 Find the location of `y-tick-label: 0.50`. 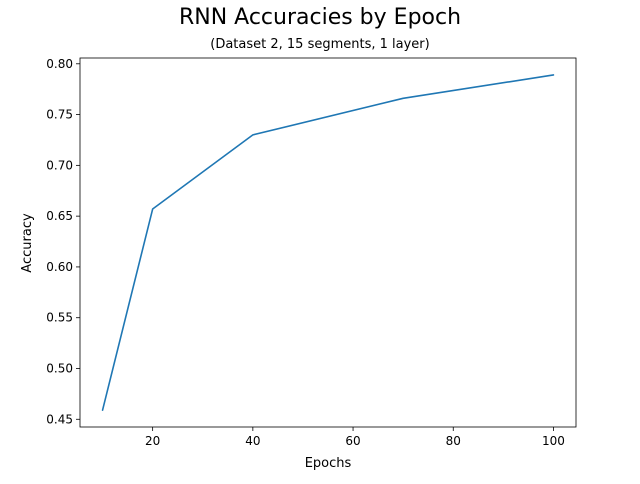

y-tick-label: 0.50 is located at coordinates (59, 368).